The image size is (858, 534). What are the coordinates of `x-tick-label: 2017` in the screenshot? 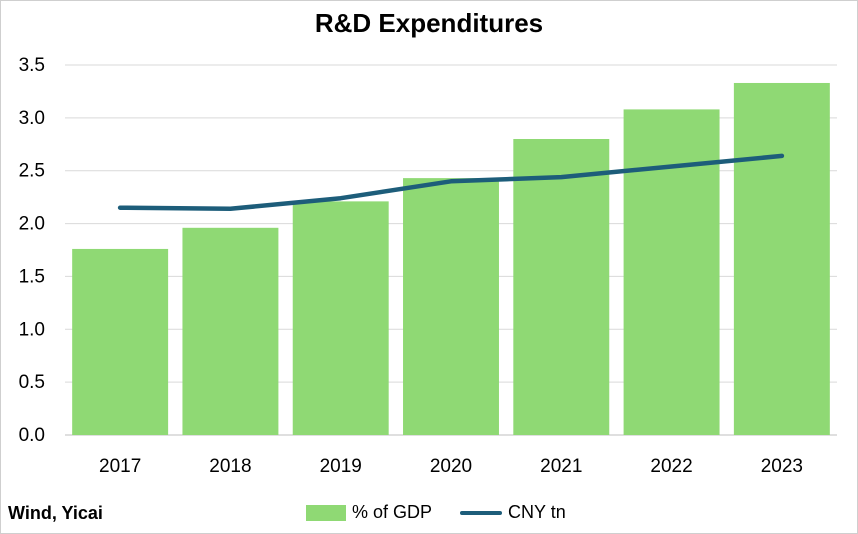 It's located at (120, 466).